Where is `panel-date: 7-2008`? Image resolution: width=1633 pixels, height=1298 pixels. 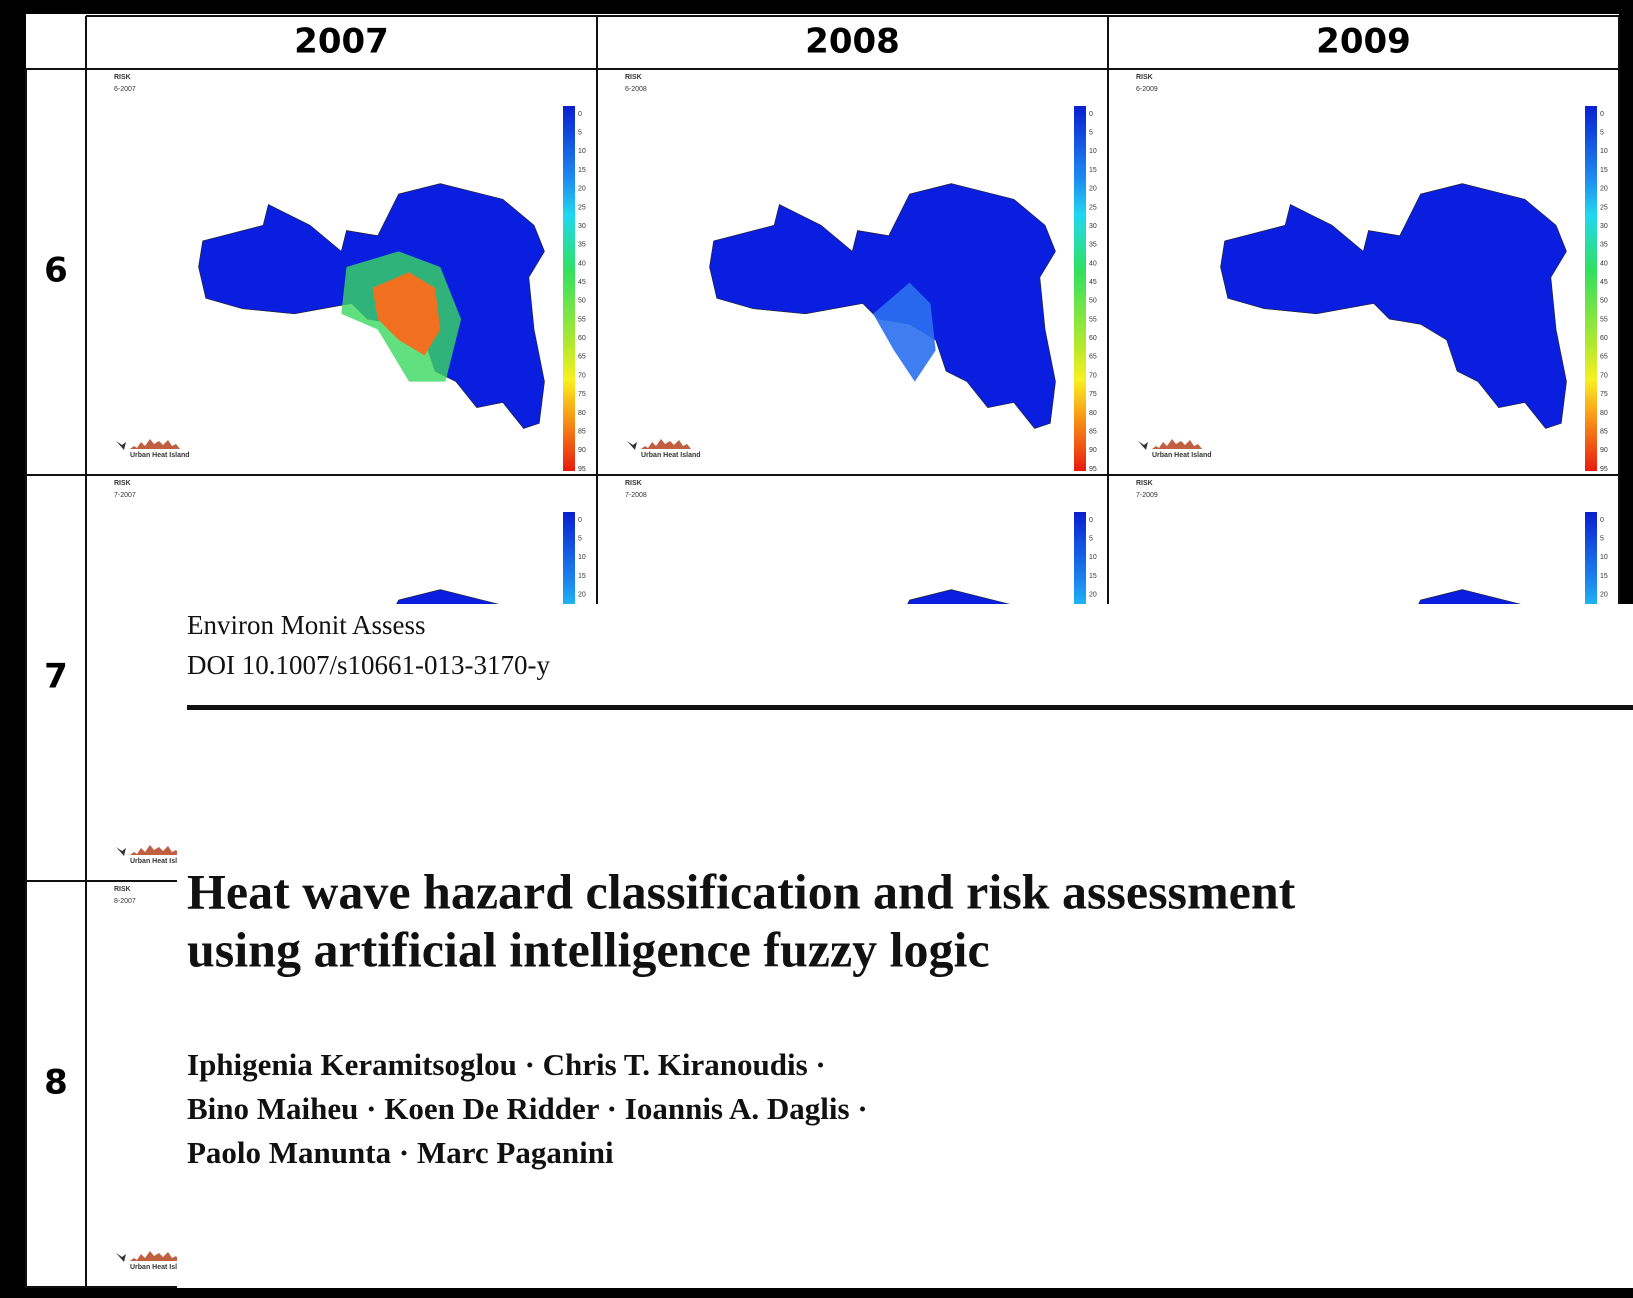
panel-date: 7-2008 is located at coordinates (636, 495).